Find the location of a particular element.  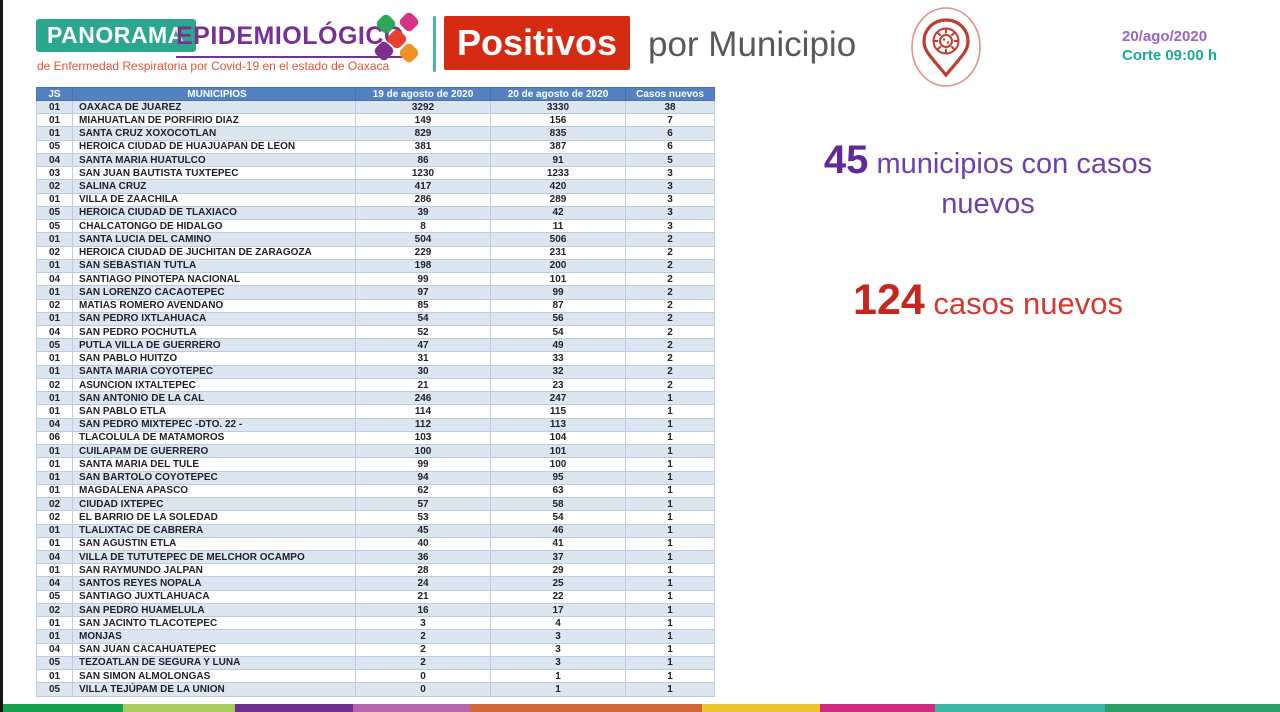

date-block: 20/ago/2020 Corte 09:00 h is located at coordinates (1169, 46).